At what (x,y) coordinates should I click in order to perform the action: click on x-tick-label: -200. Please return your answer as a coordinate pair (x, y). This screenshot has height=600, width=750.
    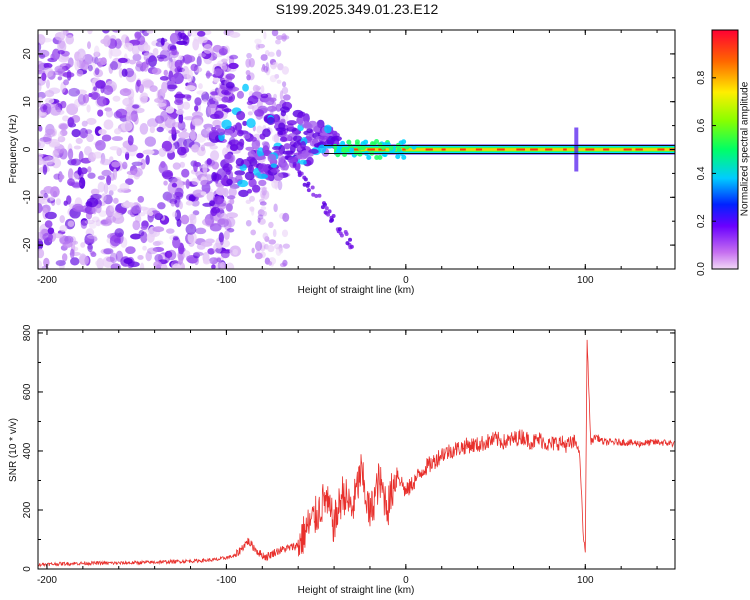
    Looking at the image, I should click on (47, 580).